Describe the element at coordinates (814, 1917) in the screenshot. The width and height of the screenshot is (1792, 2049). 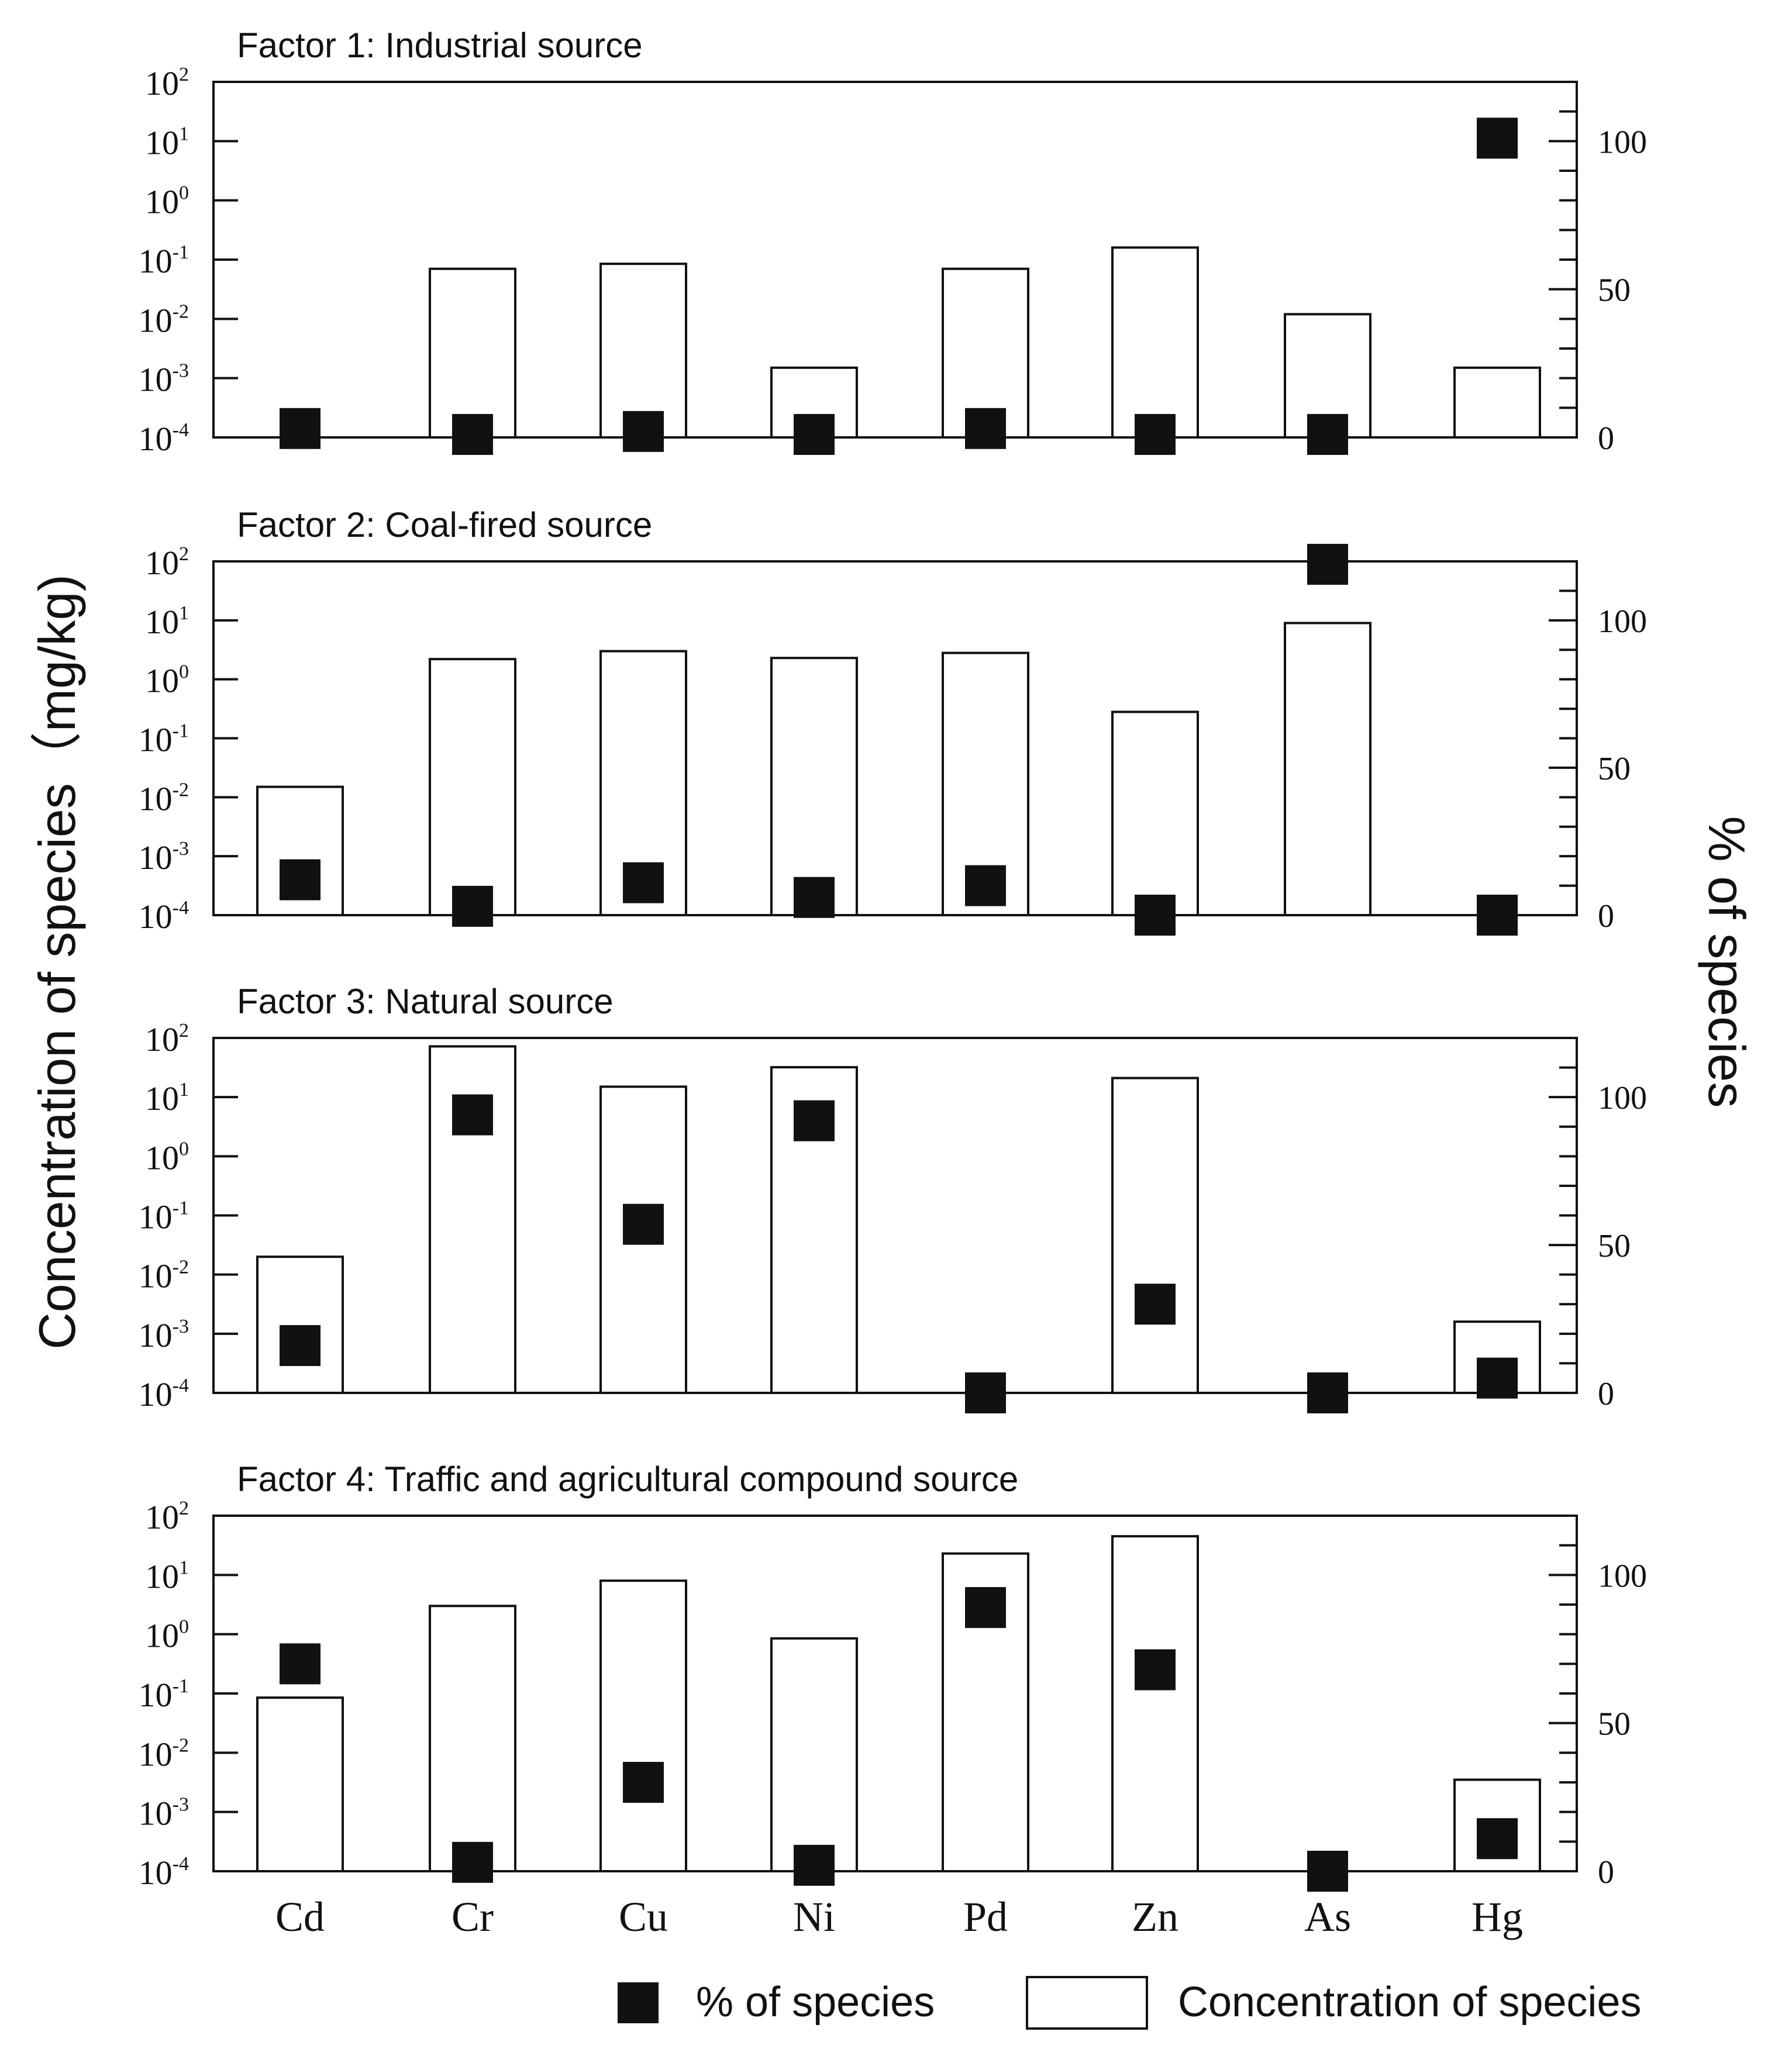
I see `x-category-label: Ni` at that location.